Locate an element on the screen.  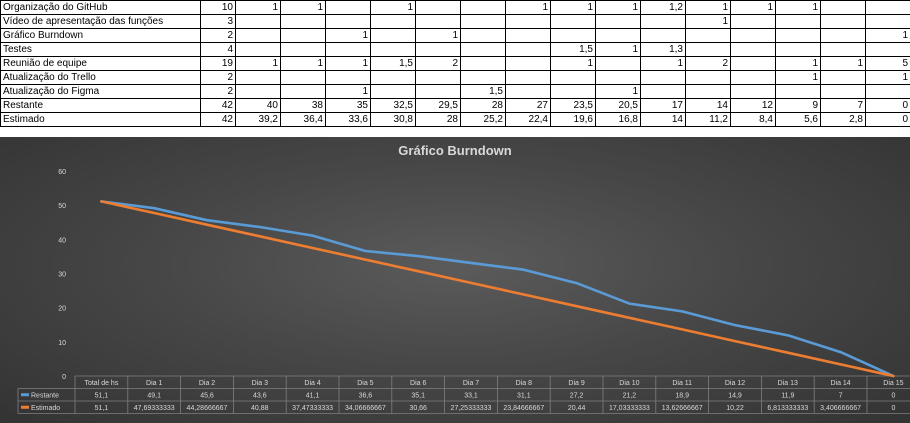
row-label: Vídeo de apresentação das funções is located at coordinates (100, 21).